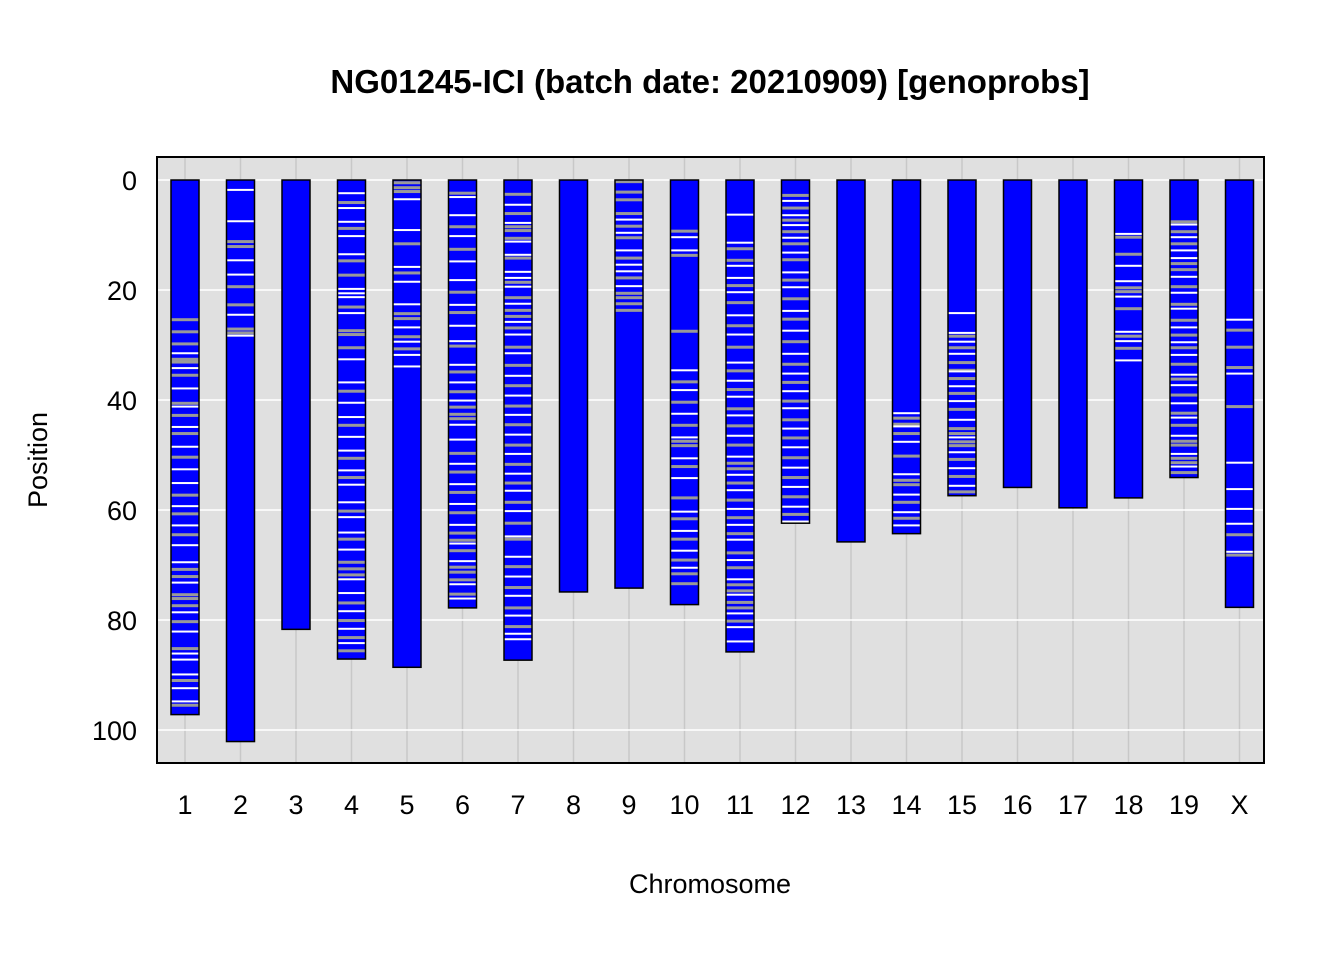  What do you see at coordinates (406, 805) in the screenshot?
I see `x-tick-label: 5` at bounding box center [406, 805].